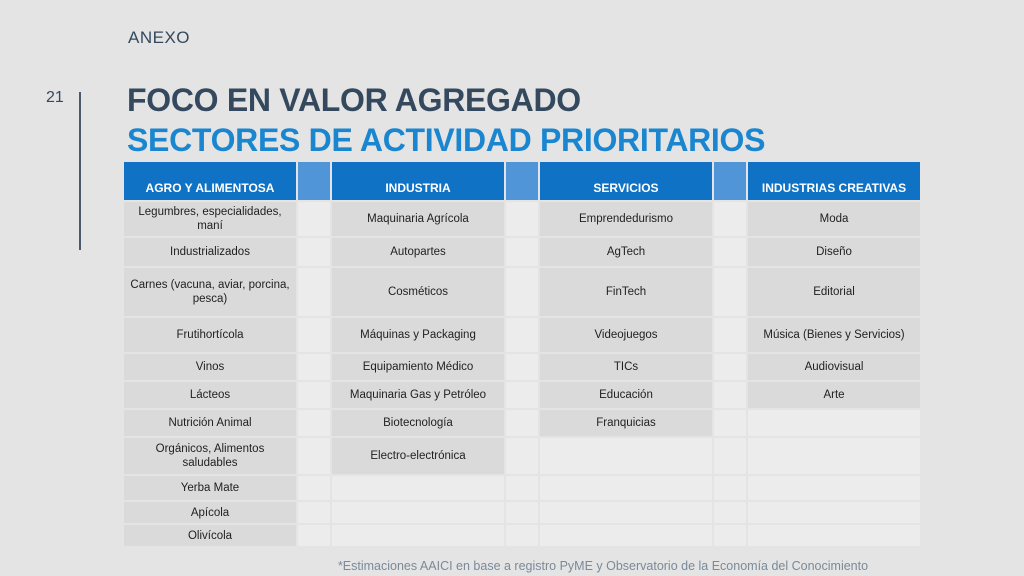  What do you see at coordinates (446, 140) in the screenshot?
I see `page-subtitle: SECTORES DE ACTIVIDAD PRIORITARIOS` at bounding box center [446, 140].